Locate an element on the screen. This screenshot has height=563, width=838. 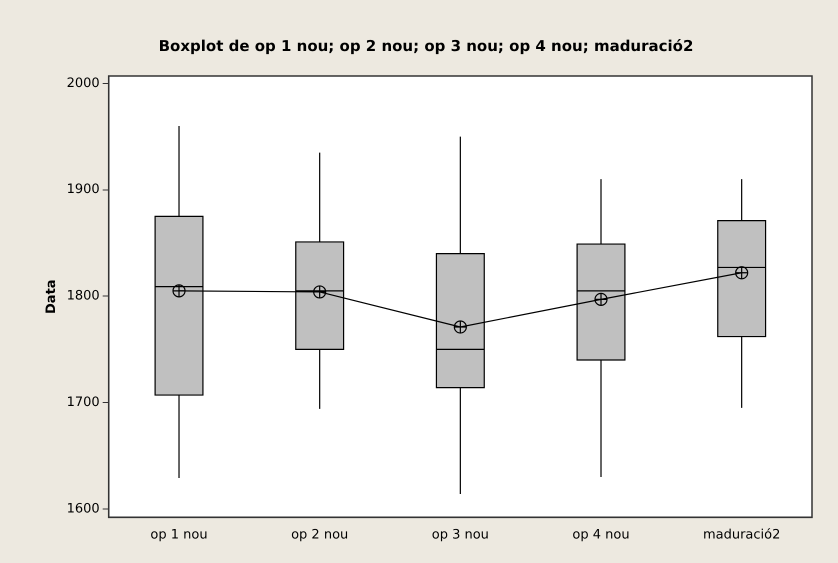
y-axis-title: Data is located at coordinates (52, 296).